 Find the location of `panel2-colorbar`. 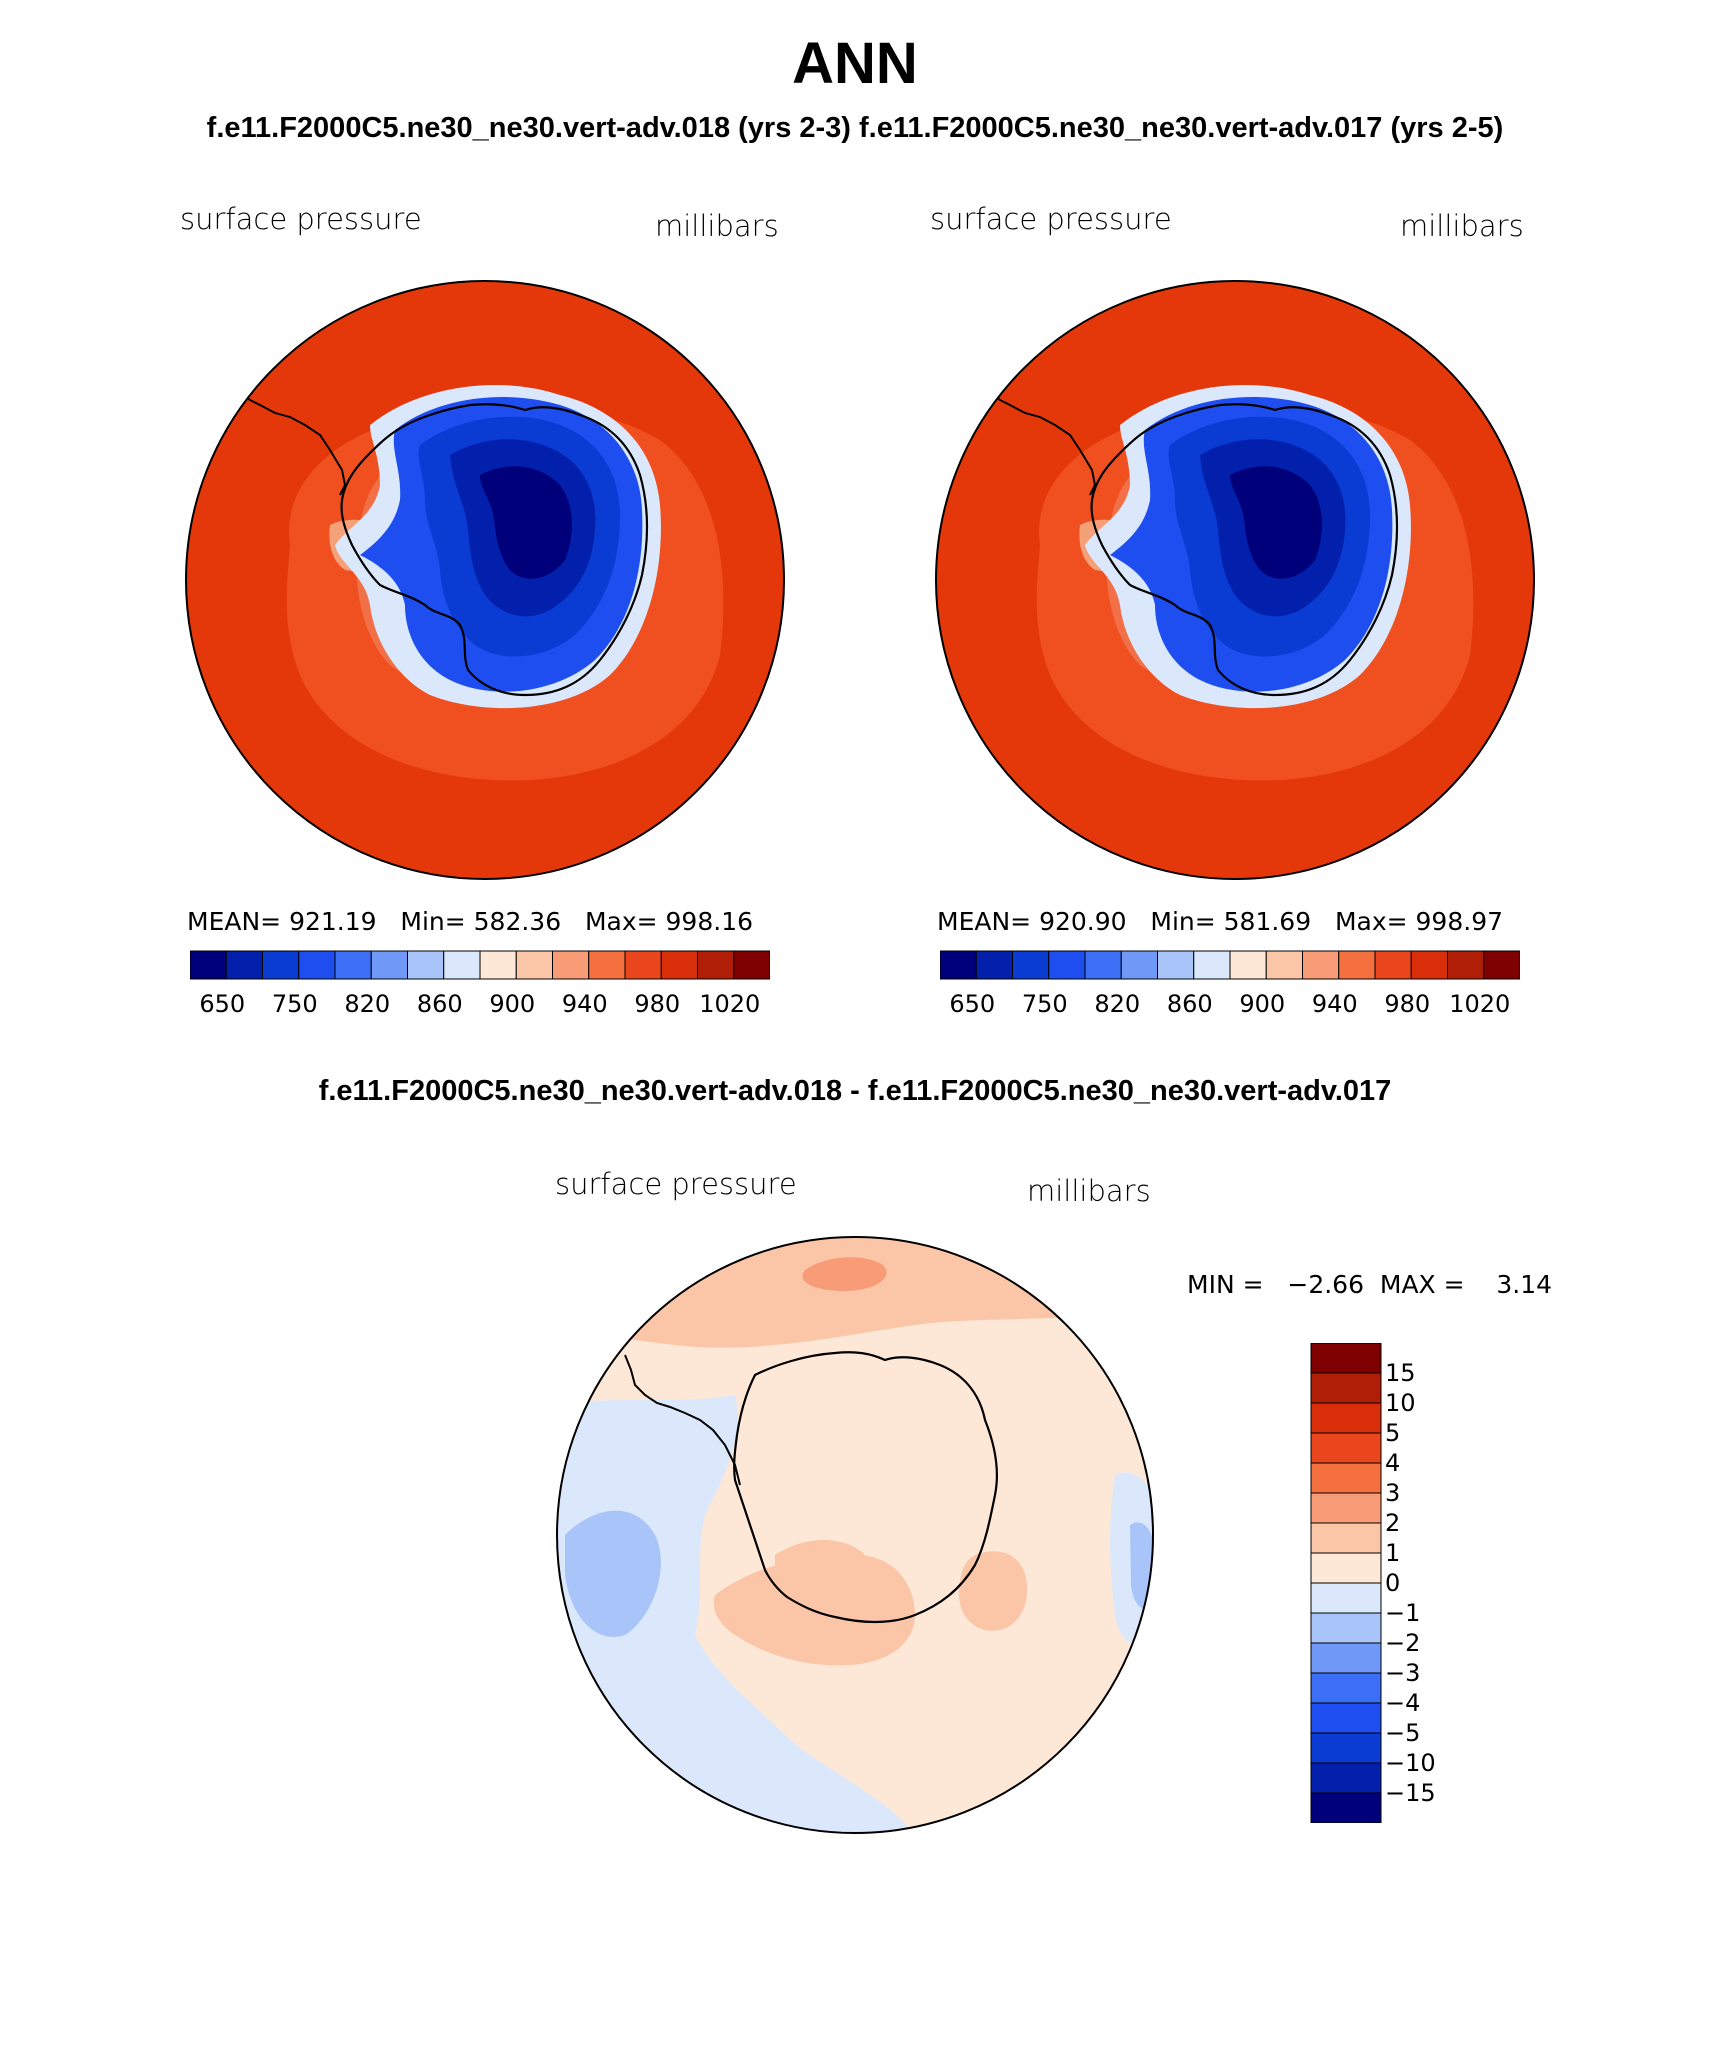

panel2-colorbar is located at coordinates (1230, 965).